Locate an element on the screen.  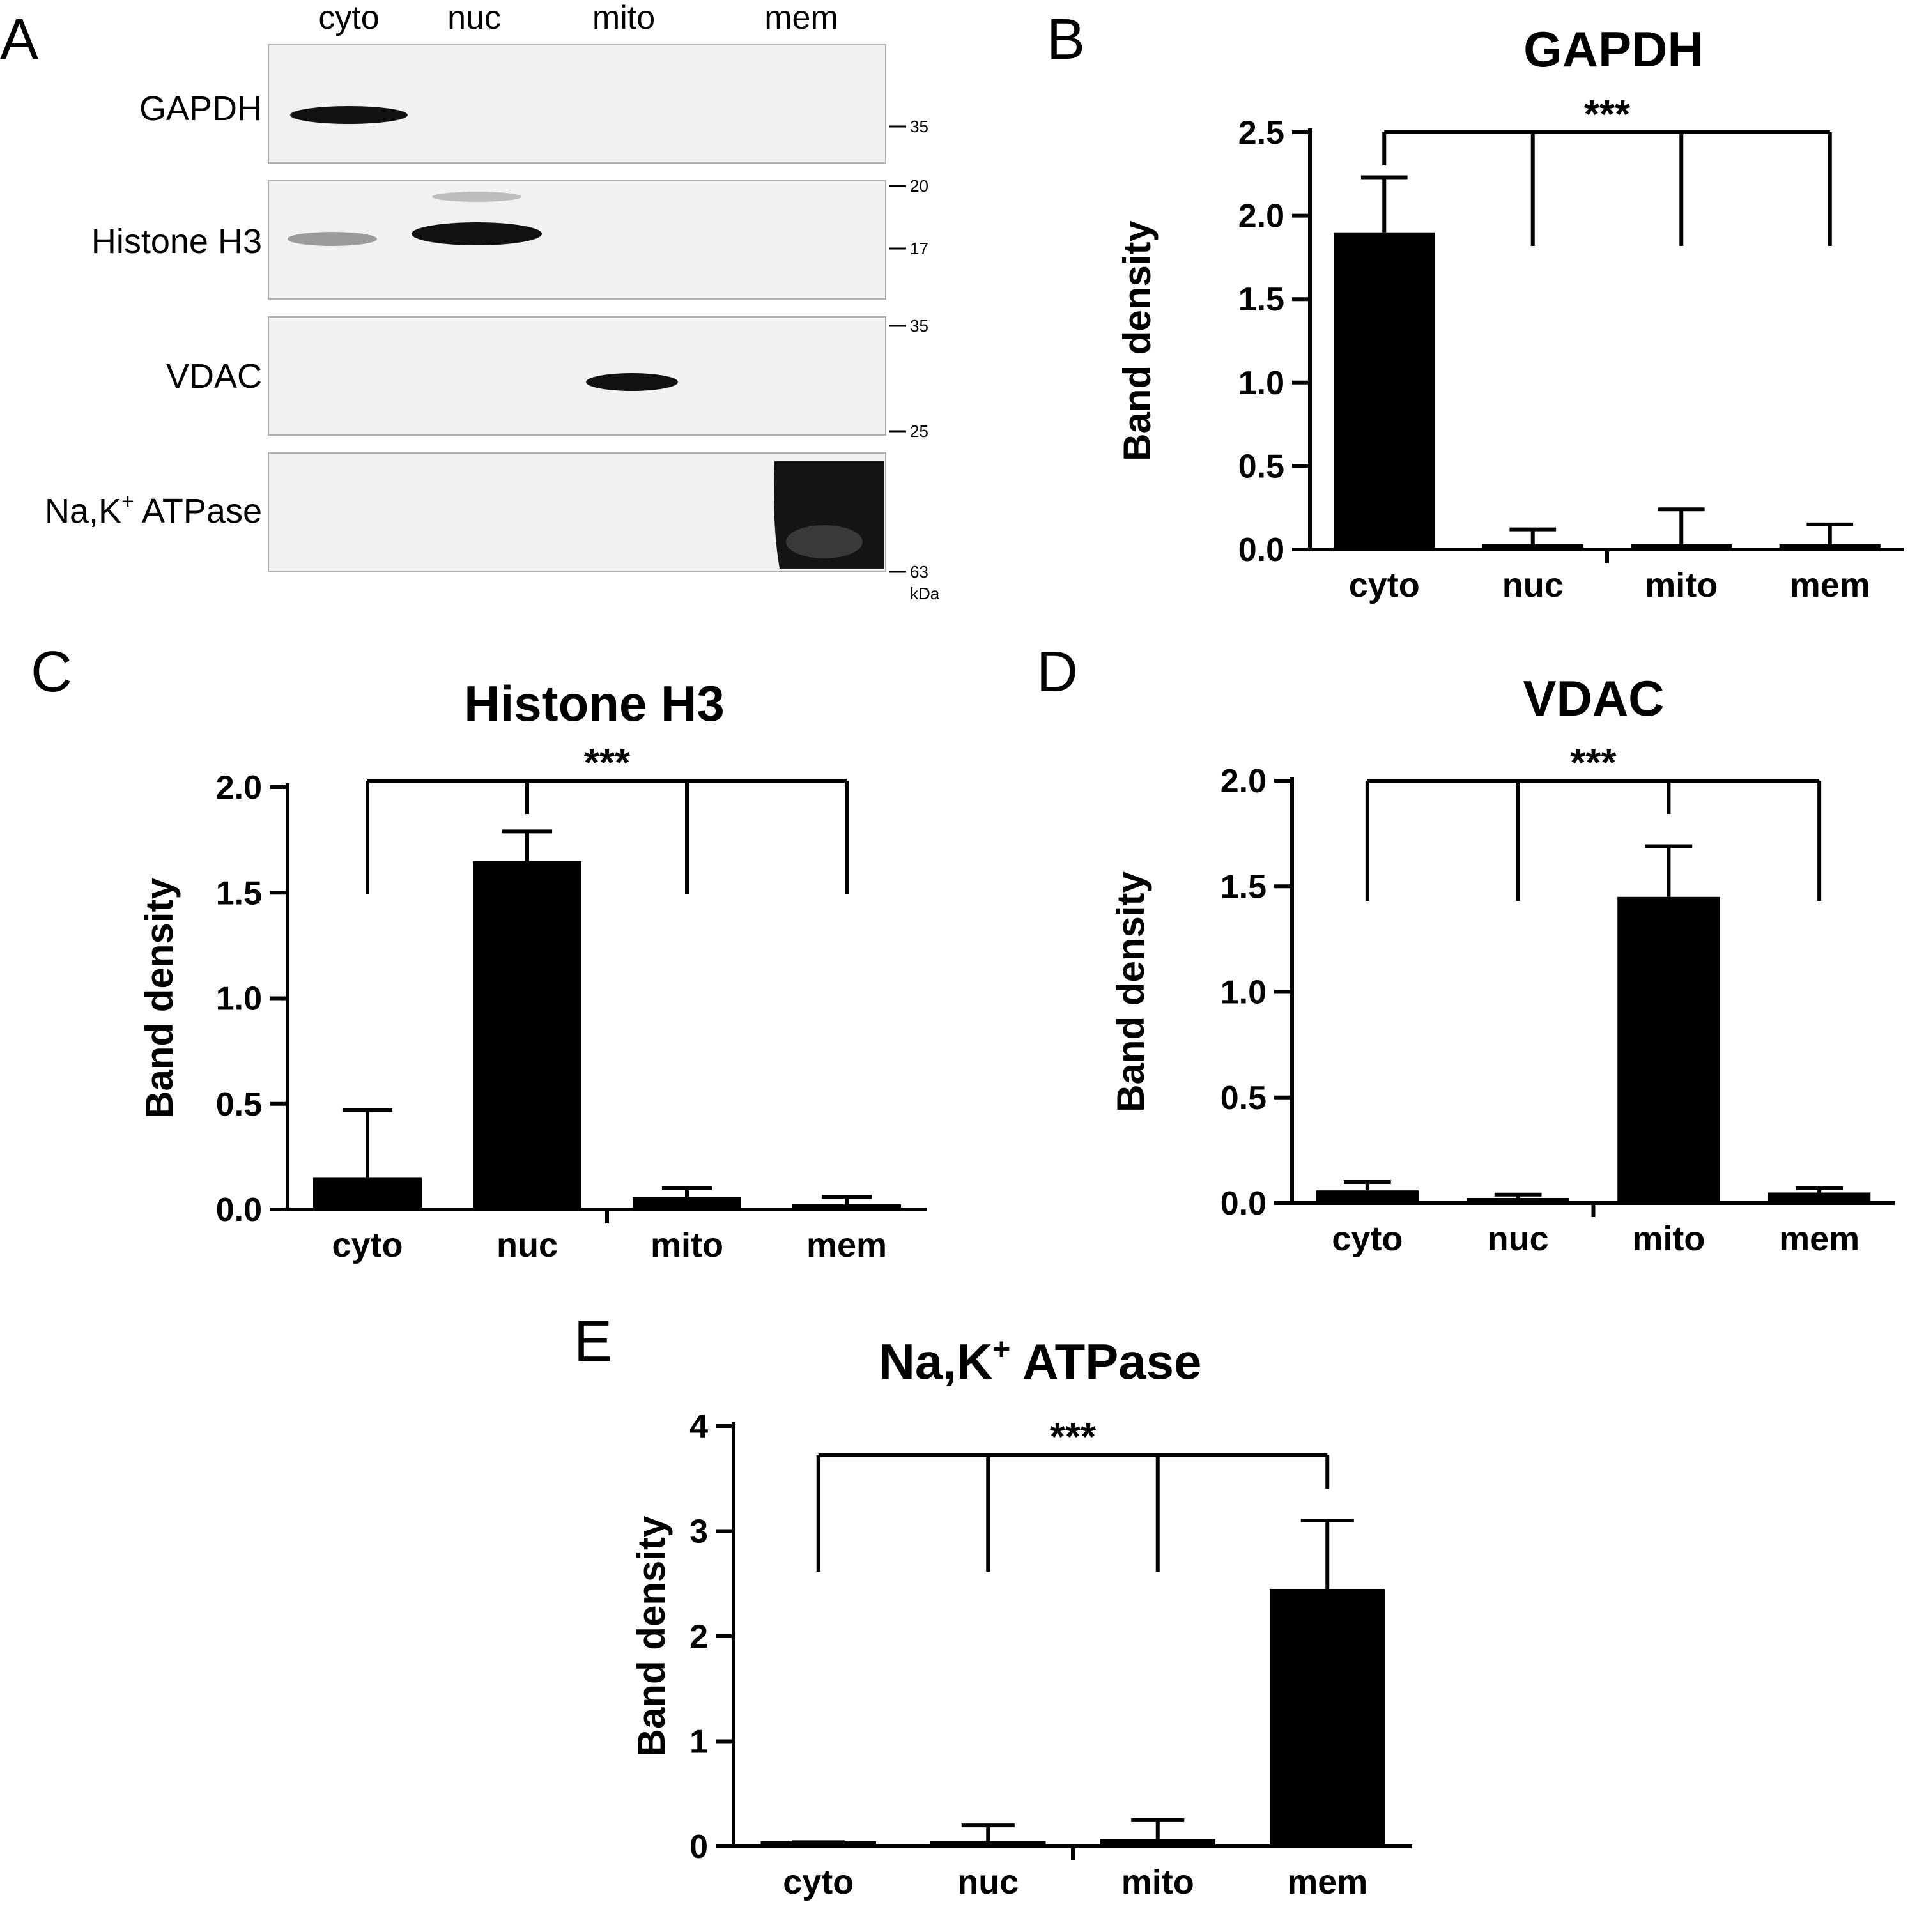
y-tick-label: 0 is located at coordinates (698, 1847).